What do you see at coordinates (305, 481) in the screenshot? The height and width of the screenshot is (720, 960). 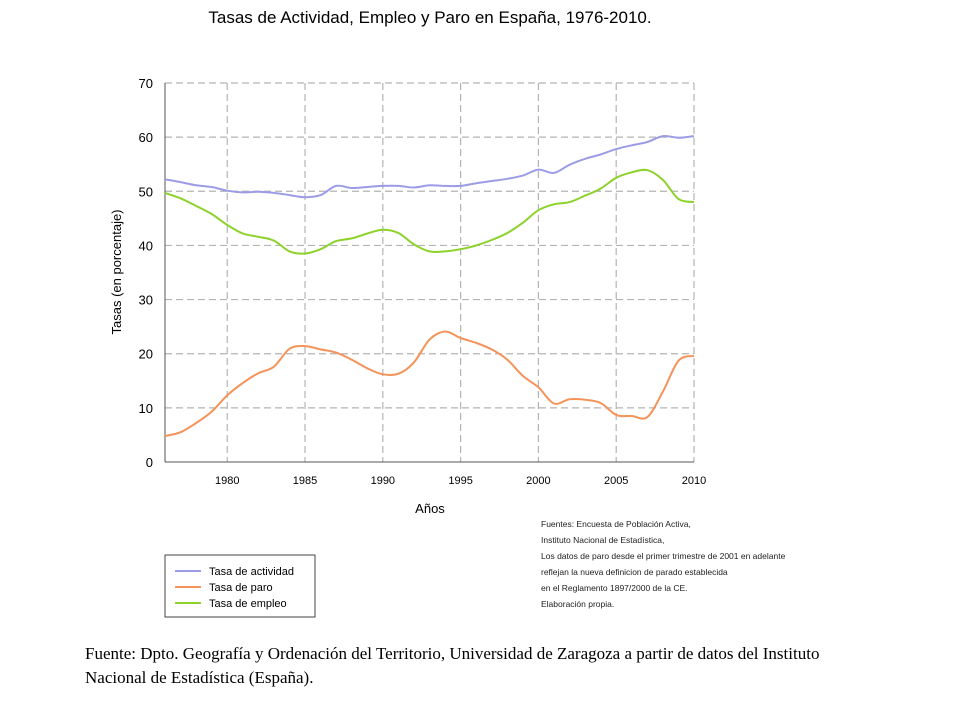 I see `x-tick-label: 1985` at bounding box center [305, 481].